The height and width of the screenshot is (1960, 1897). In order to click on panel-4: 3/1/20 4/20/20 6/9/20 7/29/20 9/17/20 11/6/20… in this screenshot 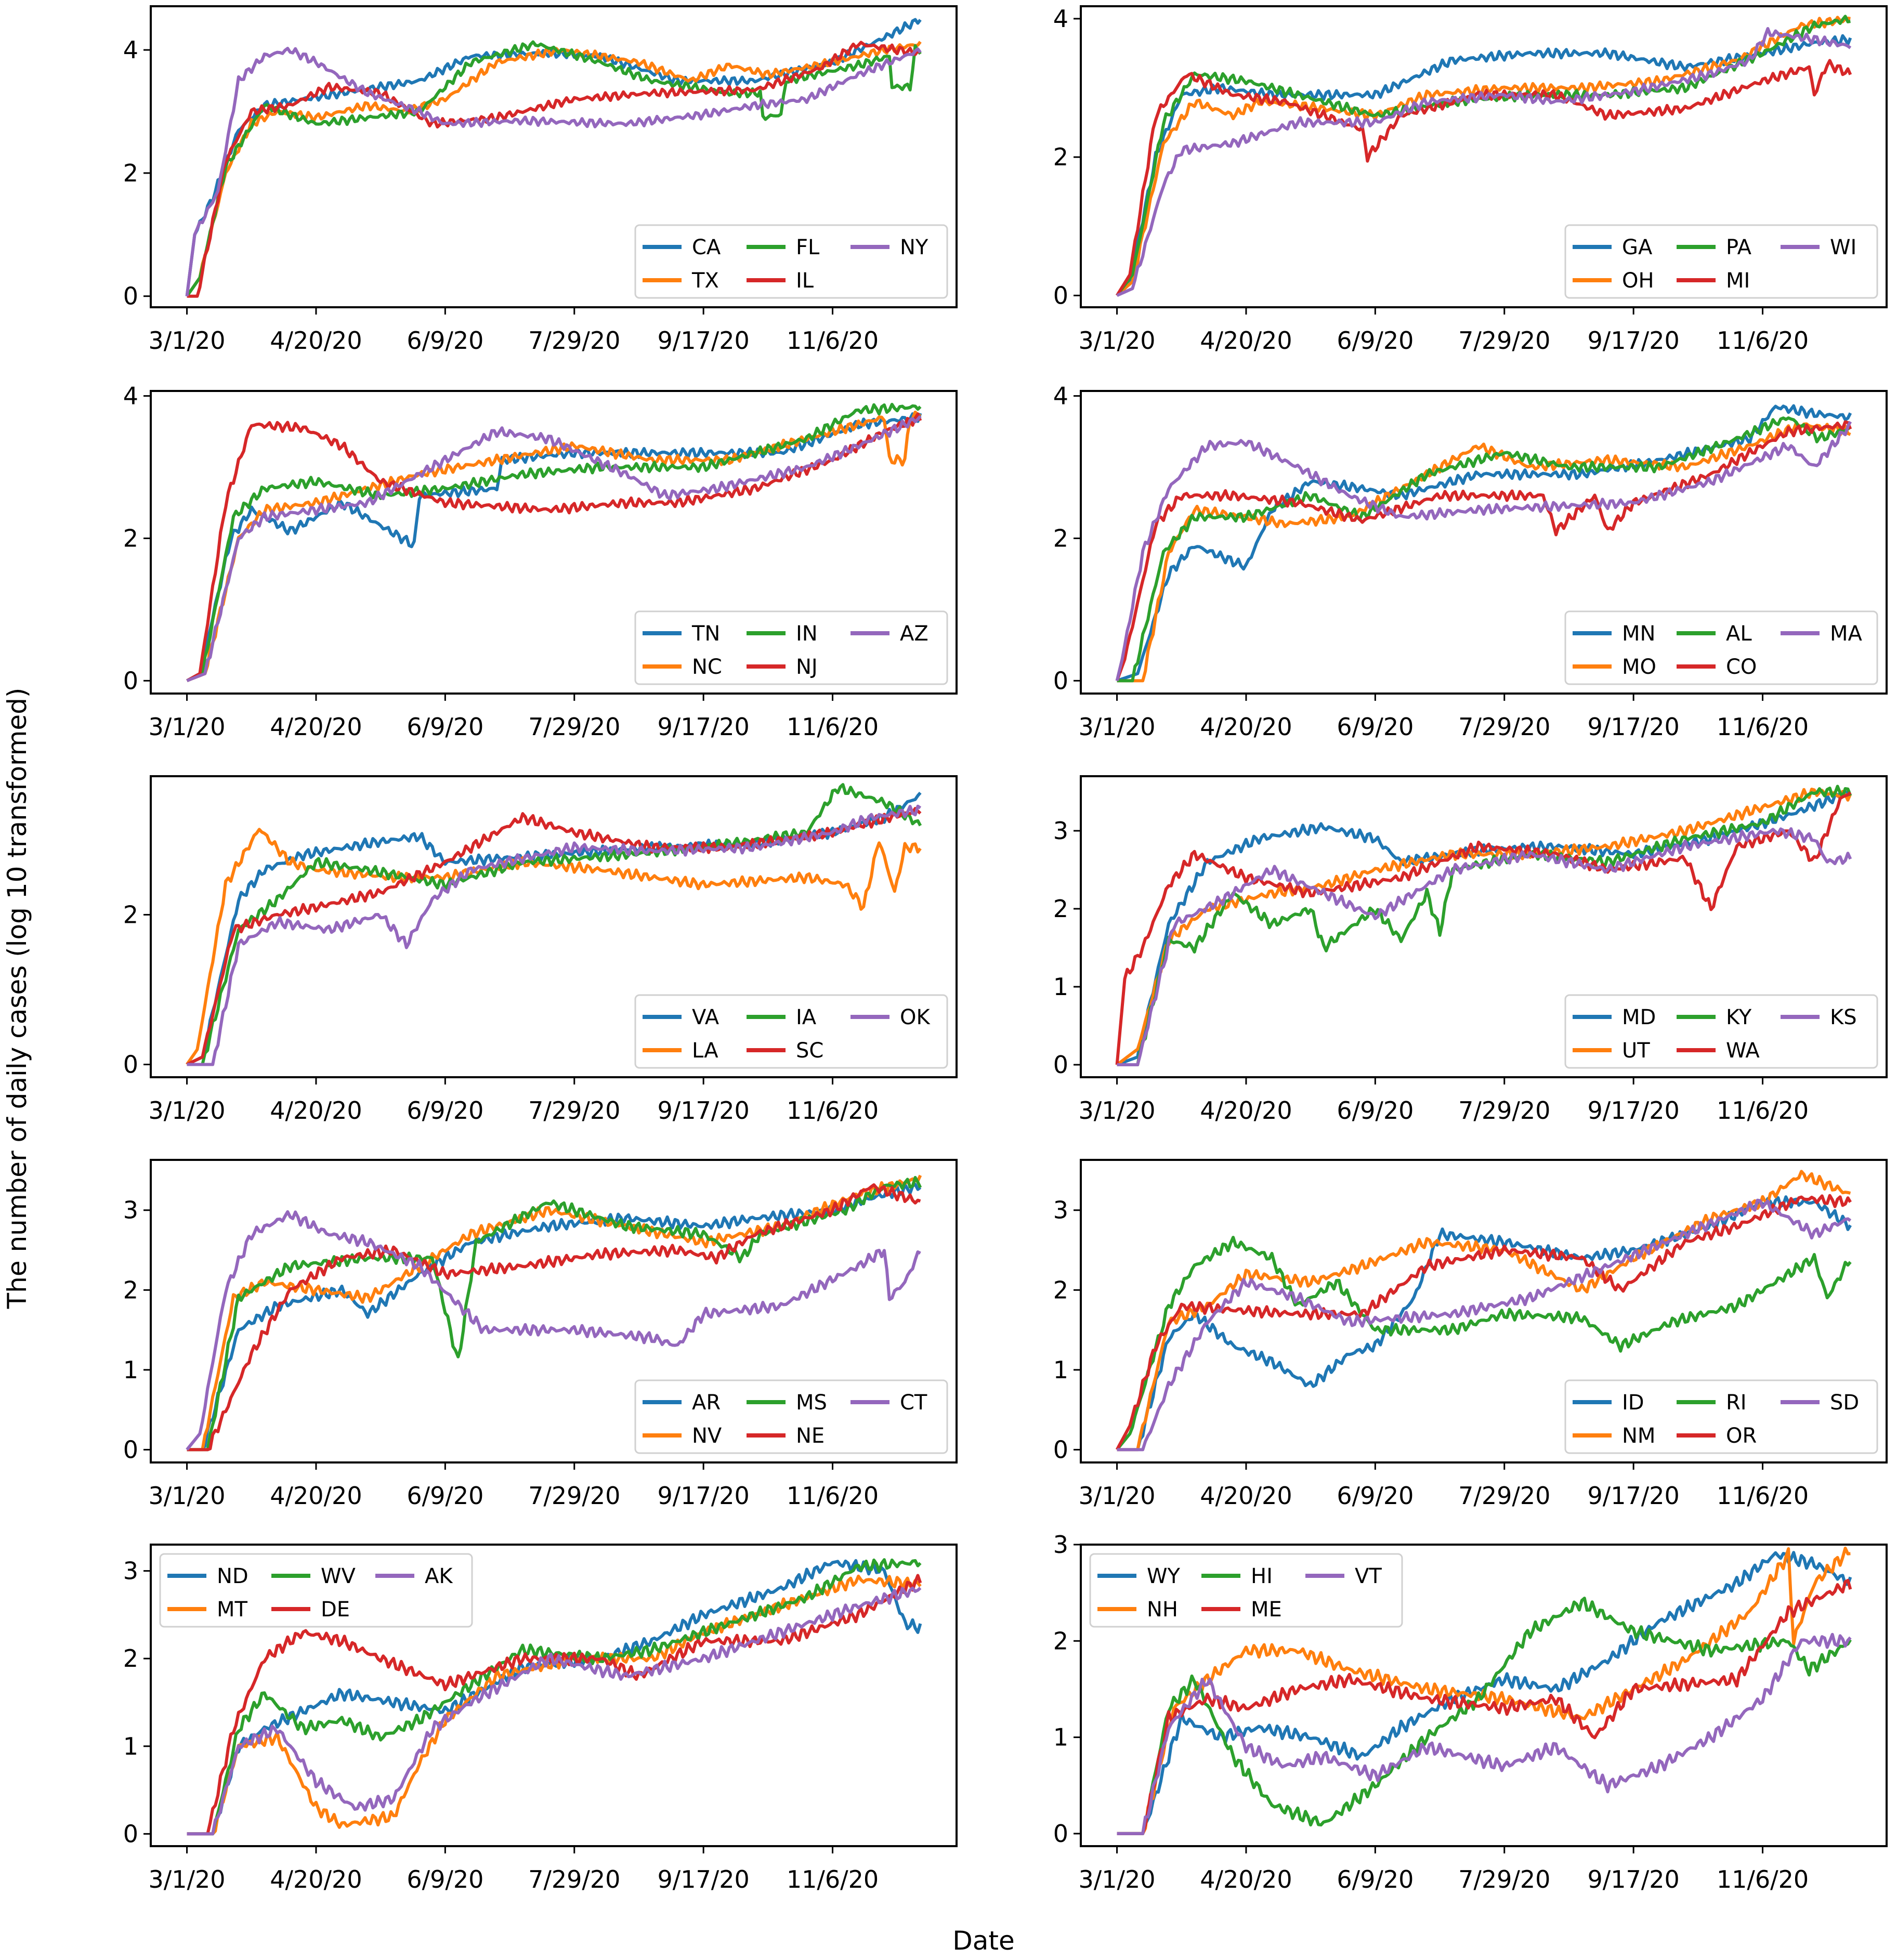, I will do `click(1470, 561)`.